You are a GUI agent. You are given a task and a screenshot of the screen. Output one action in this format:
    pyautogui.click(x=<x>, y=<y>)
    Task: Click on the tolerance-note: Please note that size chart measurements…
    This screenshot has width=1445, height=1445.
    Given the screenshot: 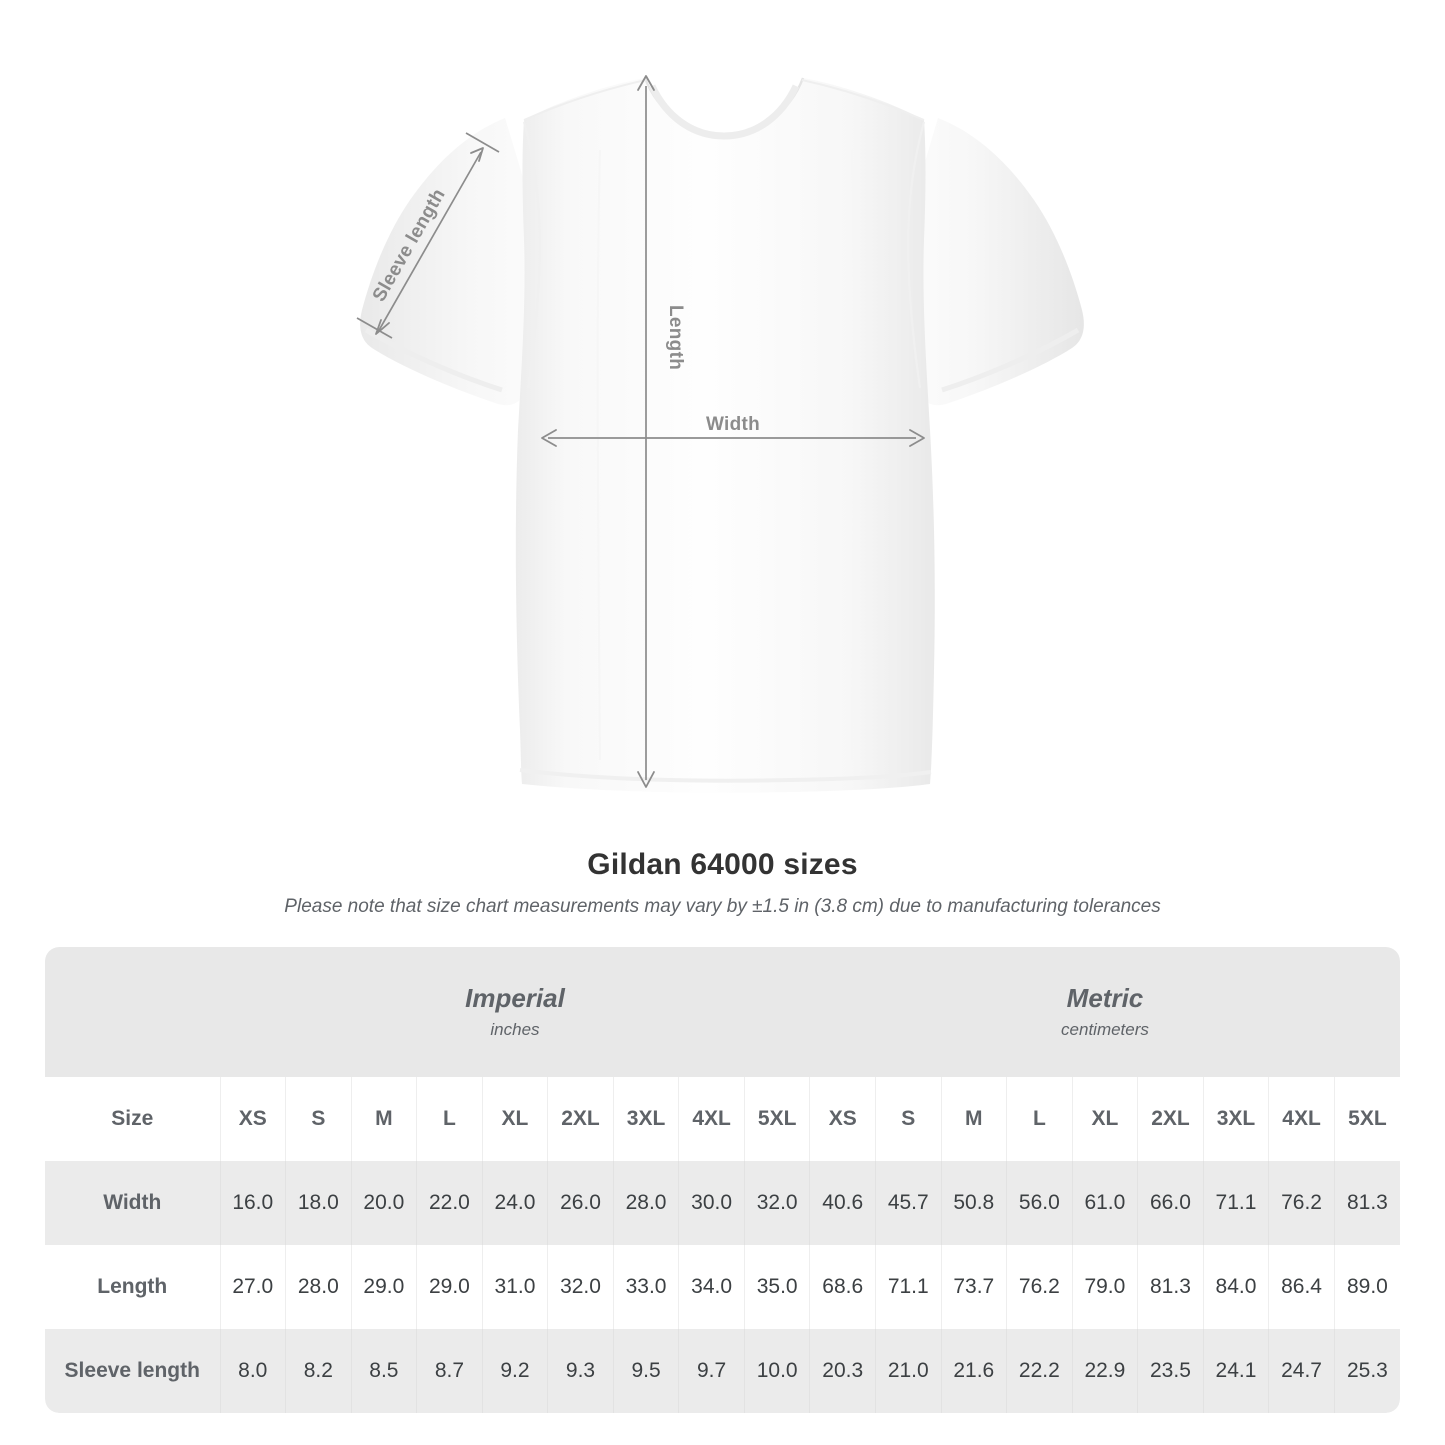 What is the action you would take?
    pyautogui.click(x=722, y=906)
    